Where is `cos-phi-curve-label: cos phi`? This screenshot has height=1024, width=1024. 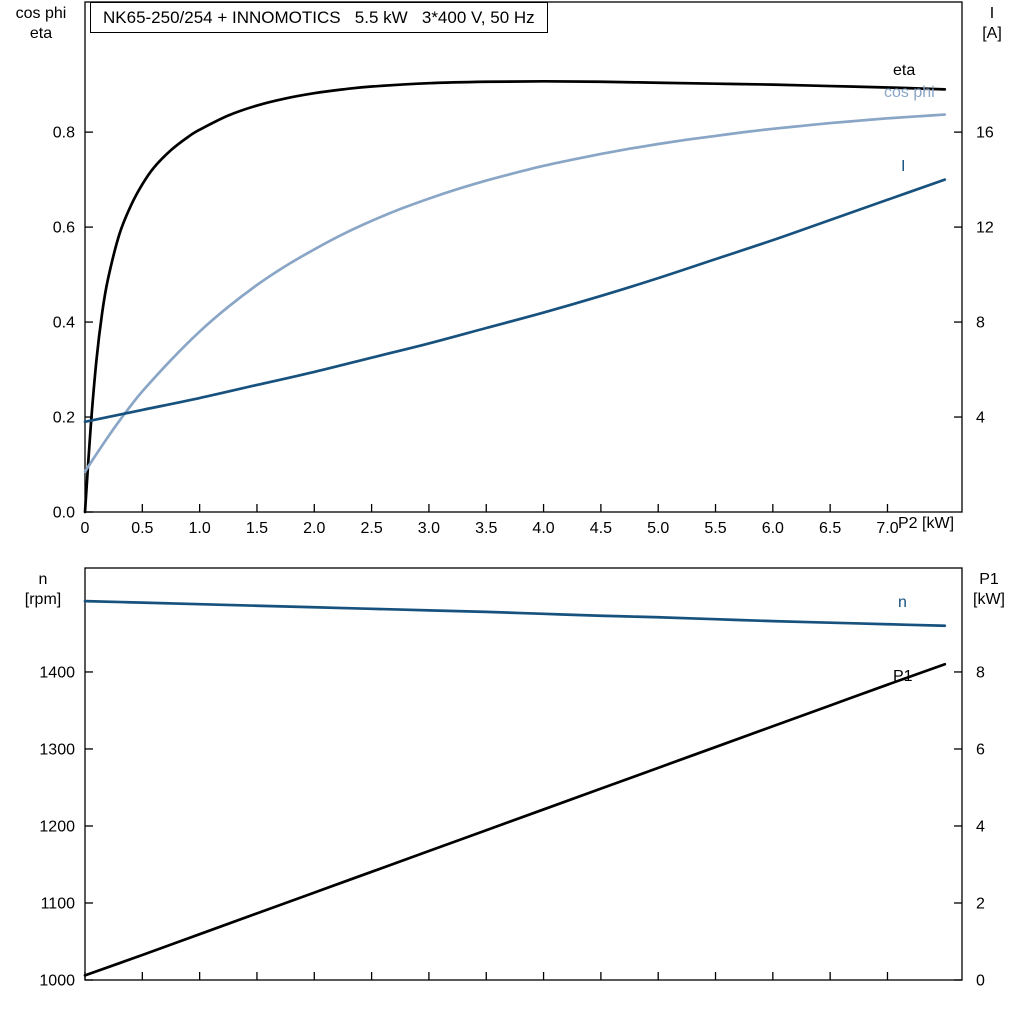
cos-phi-curve-label: cos phi is located at coordinates (909, 92).